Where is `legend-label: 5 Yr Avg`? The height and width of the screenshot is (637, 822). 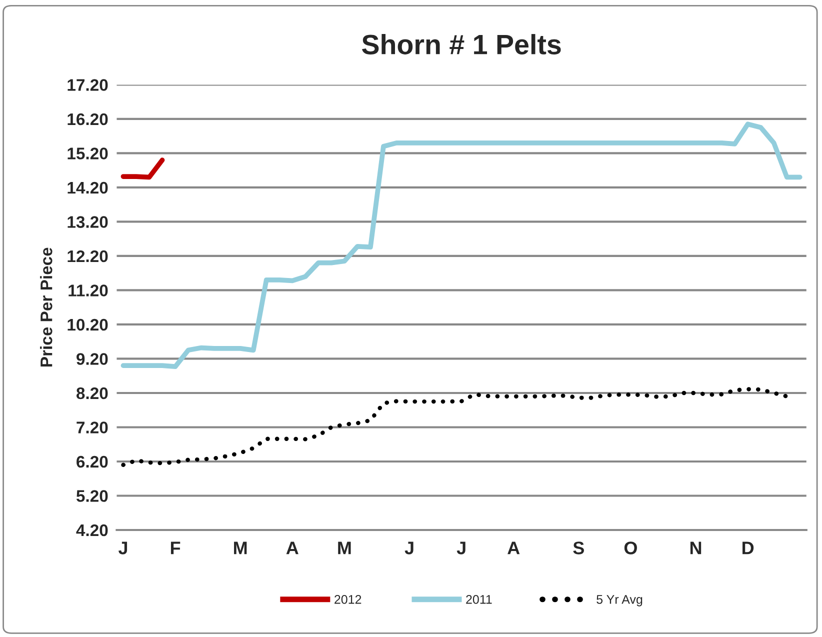
legend-label: 5 Yr Avg is located at coordinates (619, 600).